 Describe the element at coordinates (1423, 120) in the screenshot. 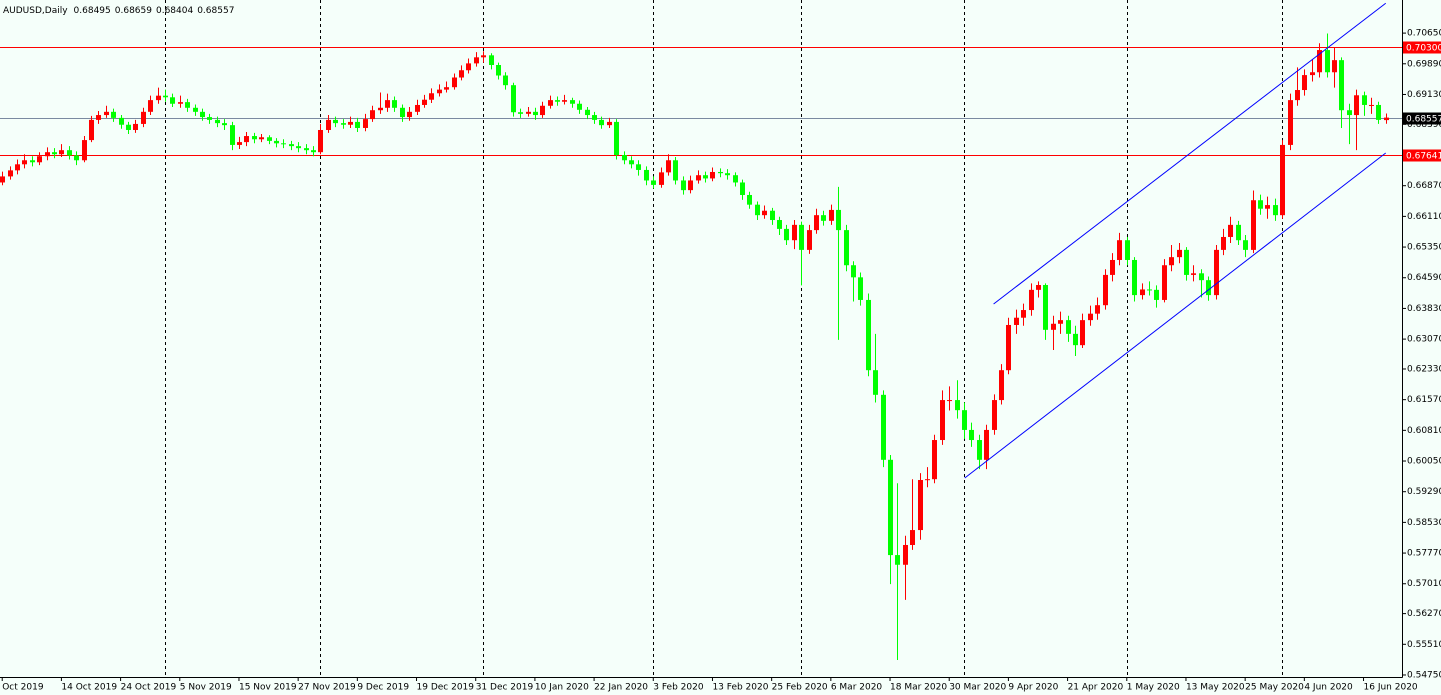

I see `price-label: 0.68557` at that location.